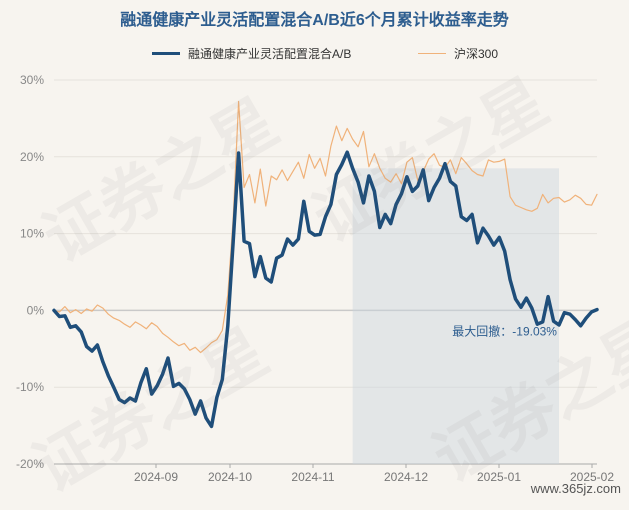 This screenshot has width=629, height=510. I want to click on legend-label-index: 沪深300, so click(476, 53).